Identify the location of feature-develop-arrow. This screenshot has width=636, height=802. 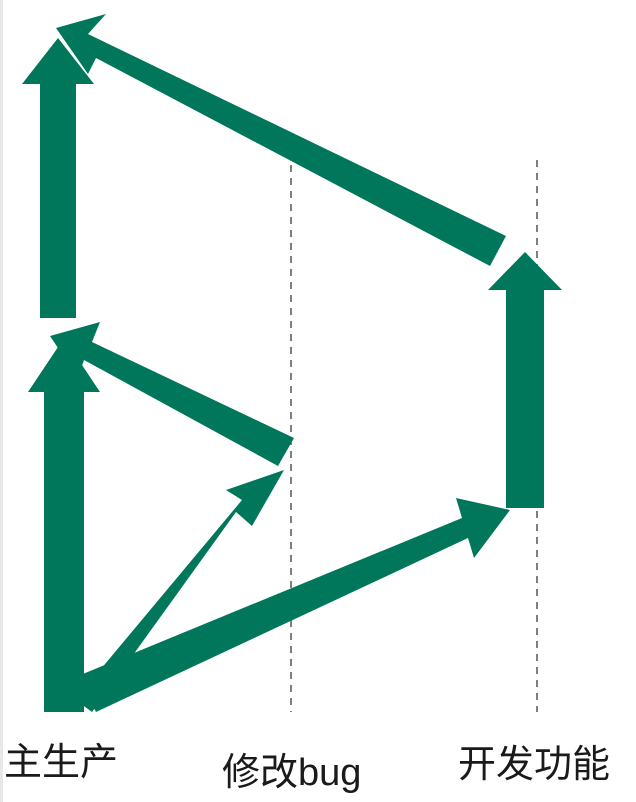
(525, 380).